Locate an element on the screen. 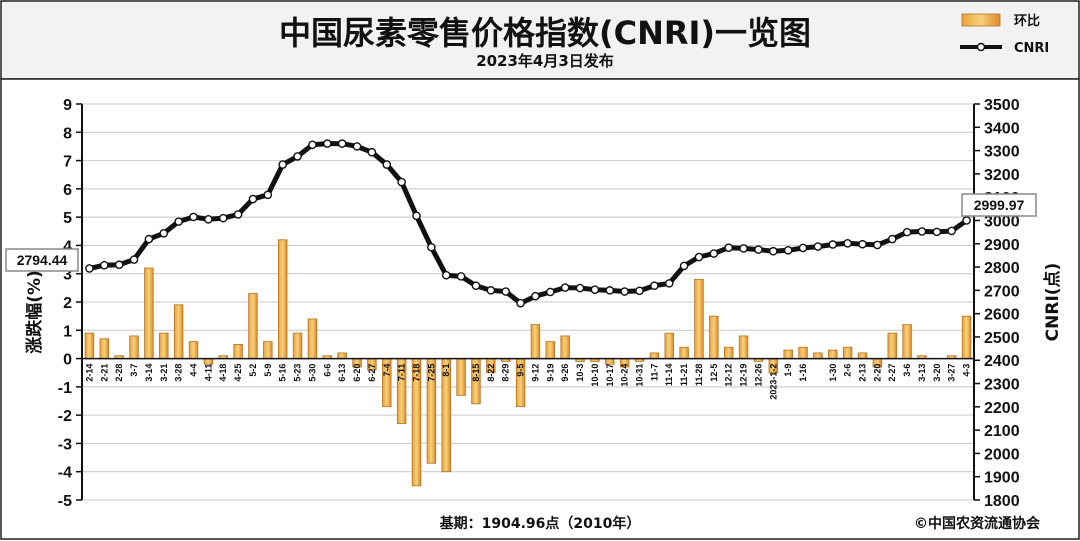 The width and height of the screenshot is (1080, 541). x-tick-label: 7-11 is located at coordinates (402, 373).